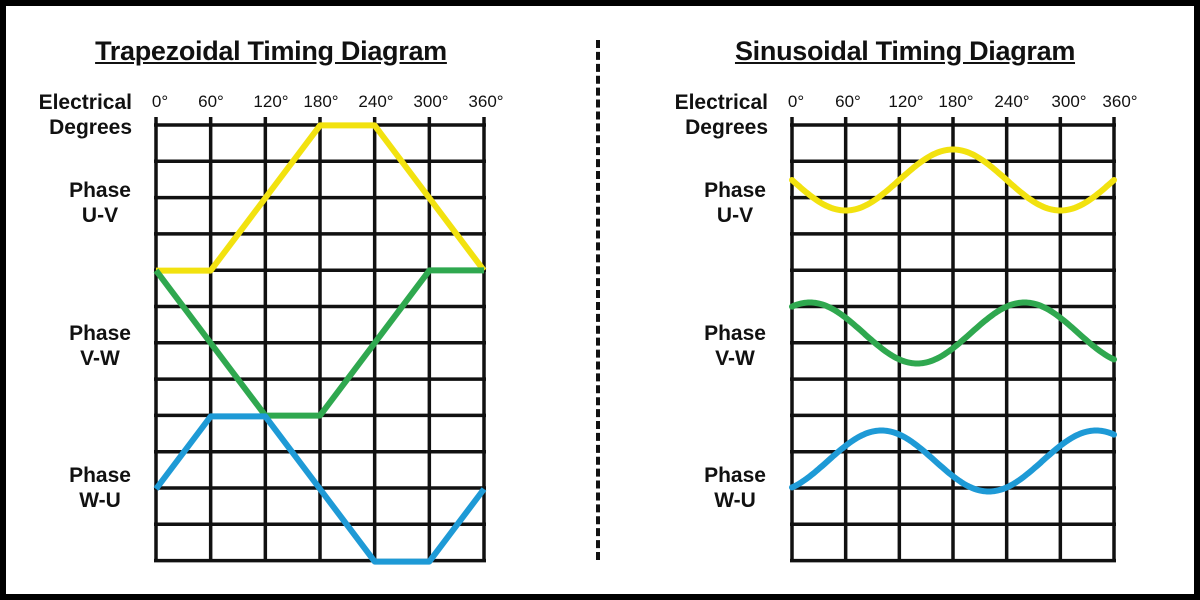 The width and height of the screenshot is (1200, 600). I want to click on left-tick-180: 180°, so click(321, 101).